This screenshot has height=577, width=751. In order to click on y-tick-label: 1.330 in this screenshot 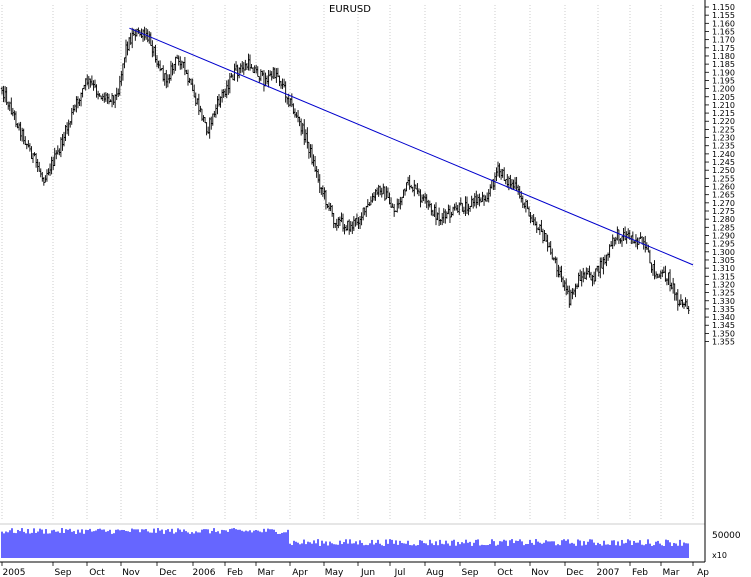, I will do `click(723, 301)`.